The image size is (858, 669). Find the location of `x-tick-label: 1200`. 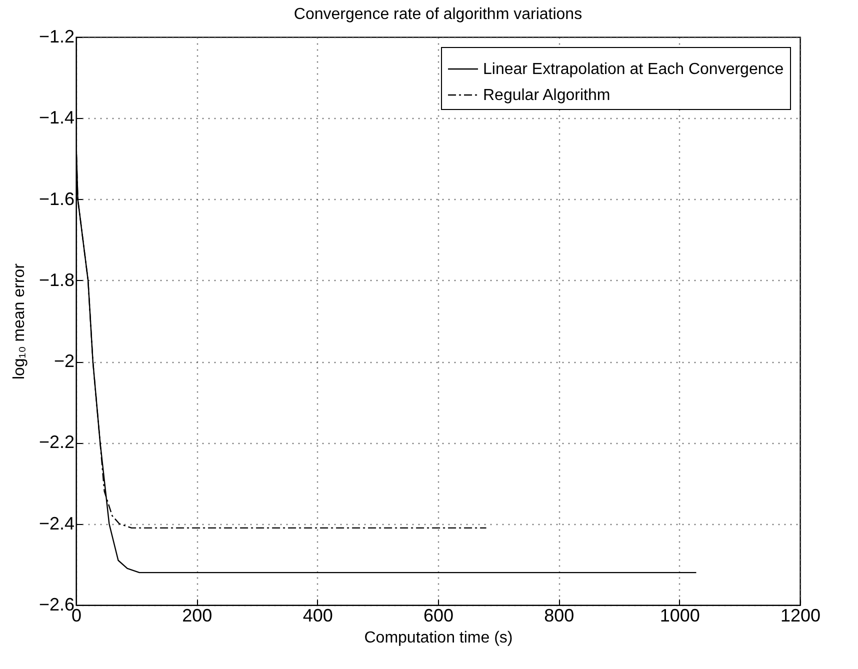

x-tick-label: 1200 is located at coordinates (800, 616).